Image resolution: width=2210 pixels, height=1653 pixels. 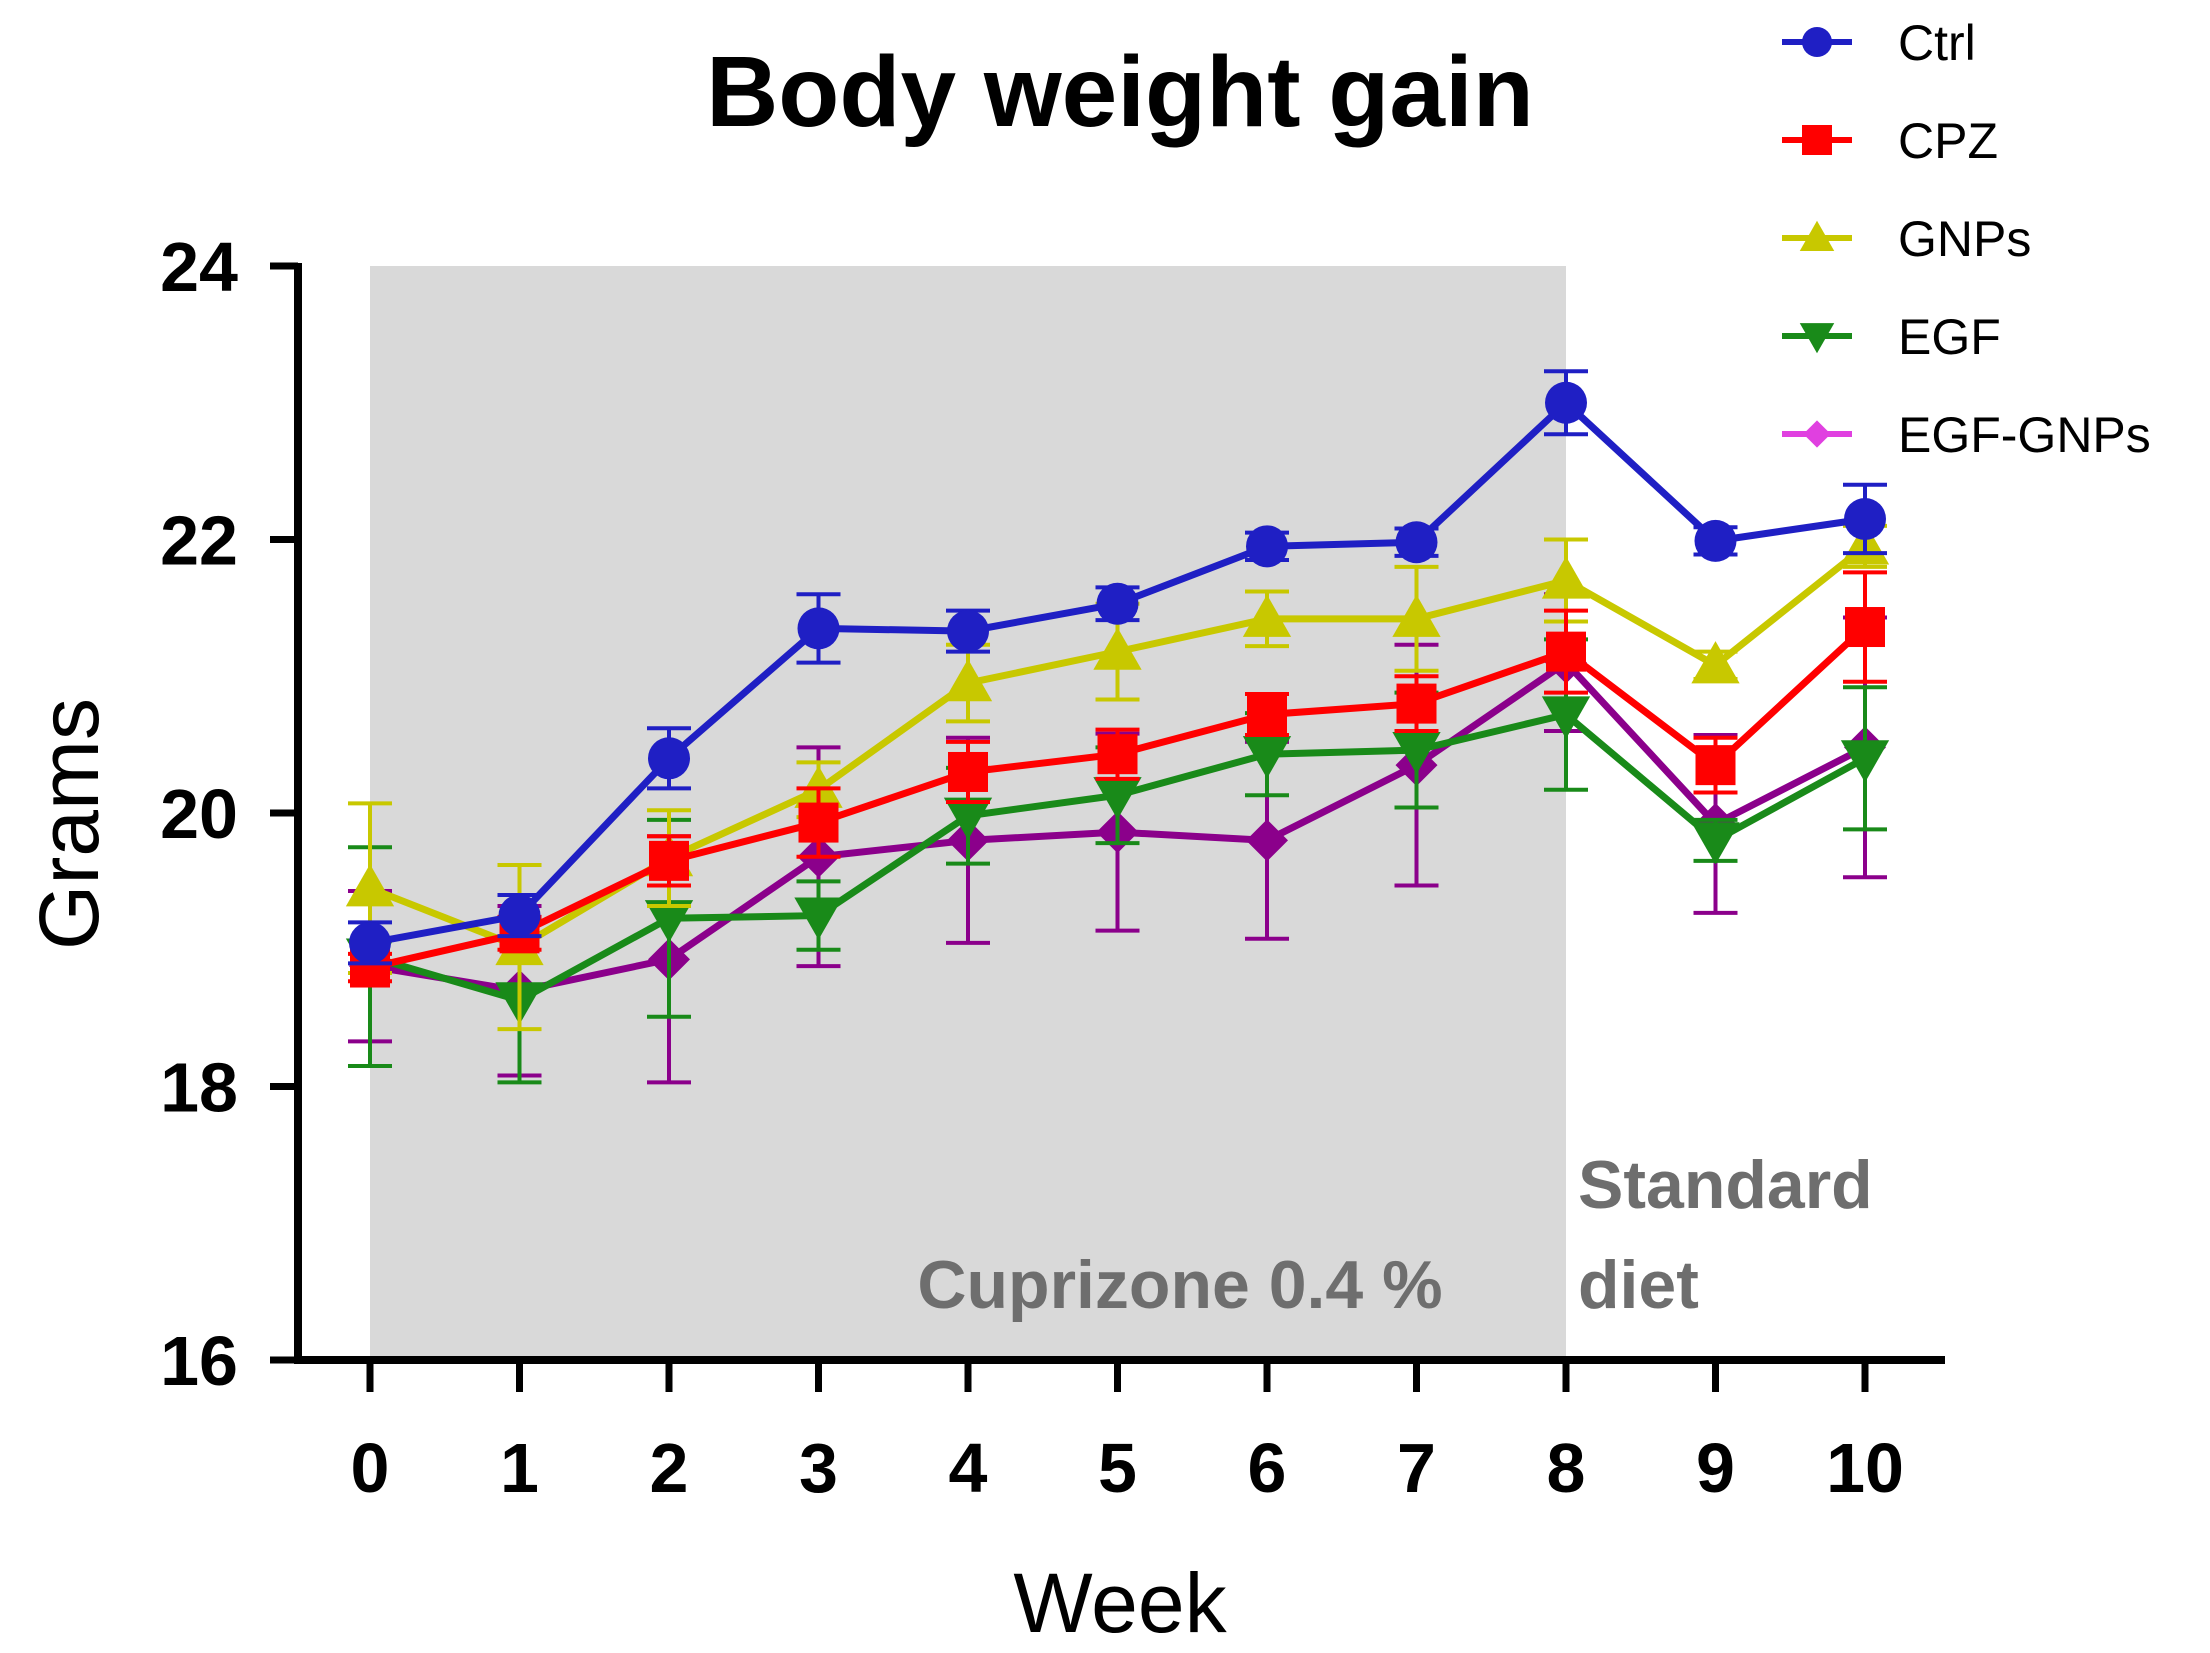 I want to click on legend-item-egf: EGF, so click(x=1891, y=337).